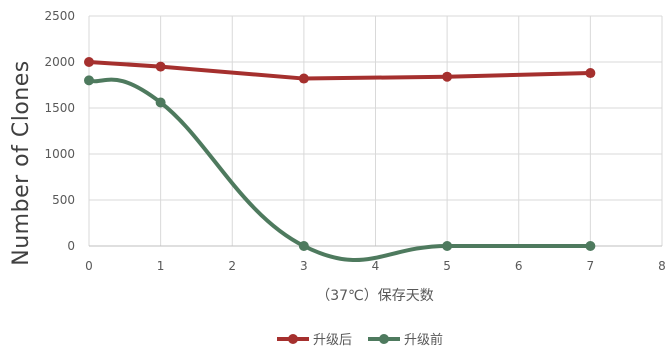 The image size is (665, 346). What do you see at coordinates (59, 16) in the screenshot?
I see `y-tick-label: 2500` at bounding box center [59, 16].